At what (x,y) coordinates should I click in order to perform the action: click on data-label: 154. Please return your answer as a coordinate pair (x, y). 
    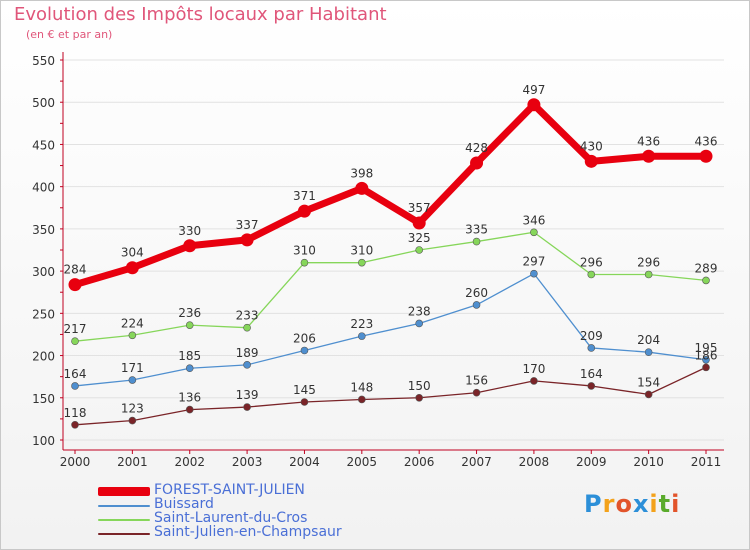
    Looking at the image, I should click on (648, 382).